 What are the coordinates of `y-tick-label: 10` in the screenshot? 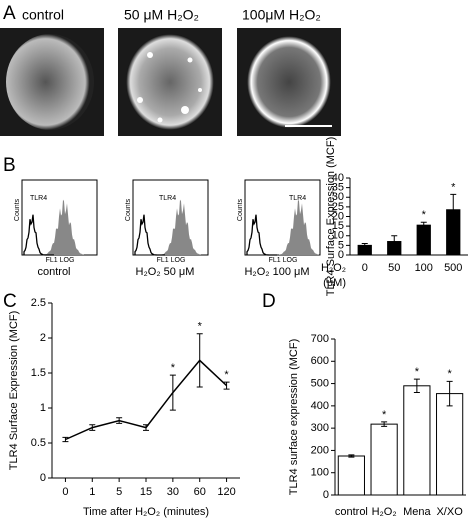 It's located at (338, 236).